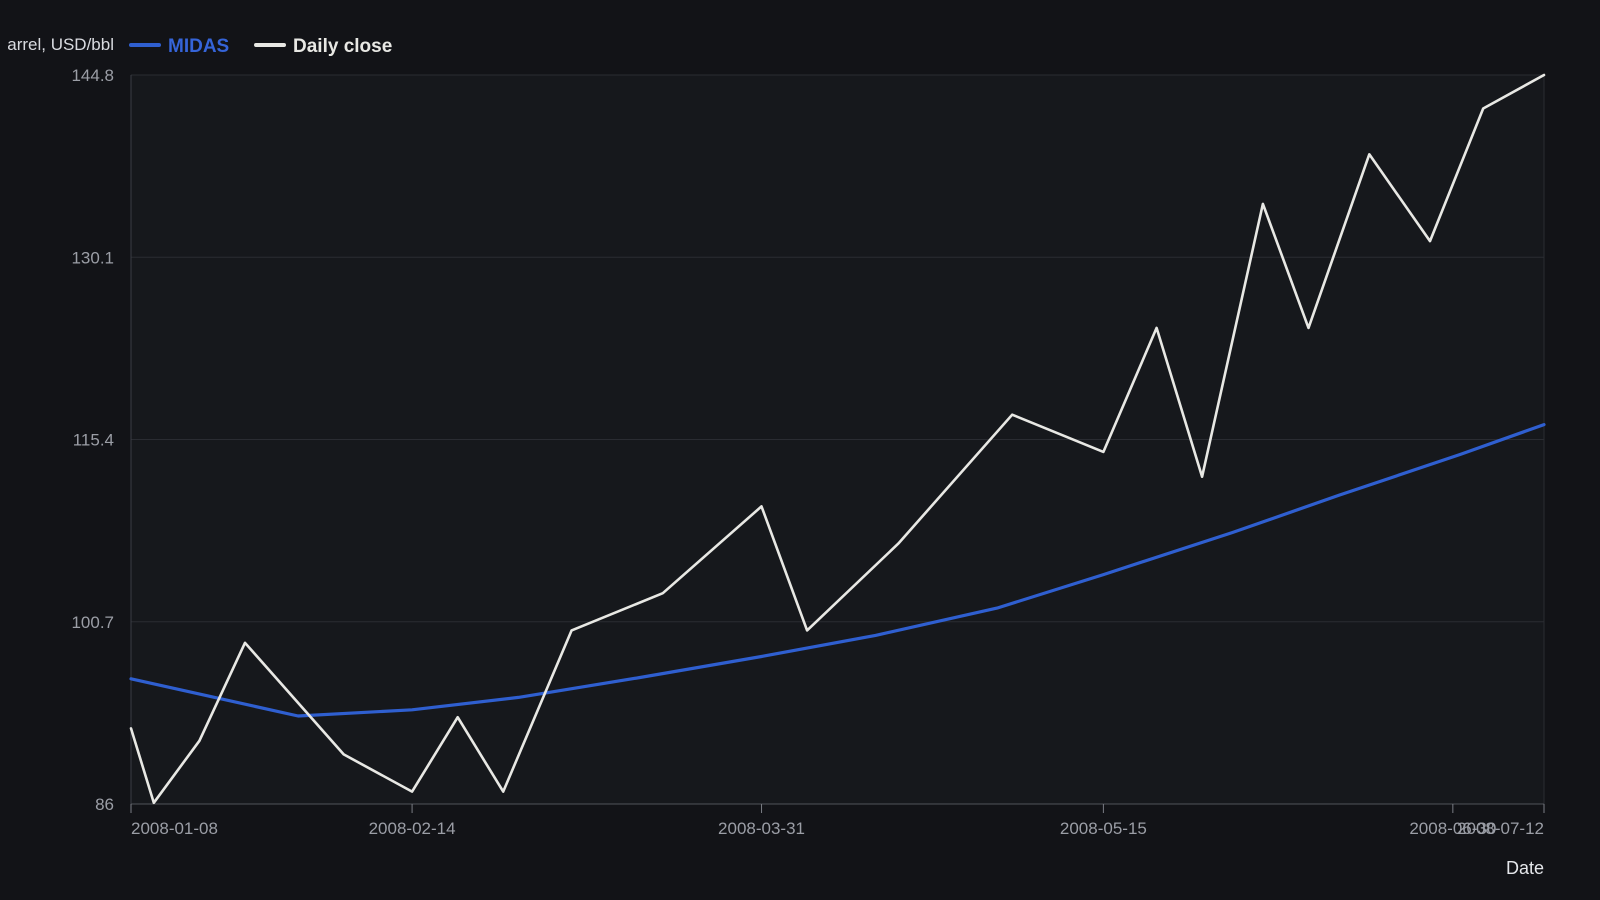  Describe the element at coordinates (761, 828) in the screenshot. I see `x-tick-label: 2008-03-31` at that location.